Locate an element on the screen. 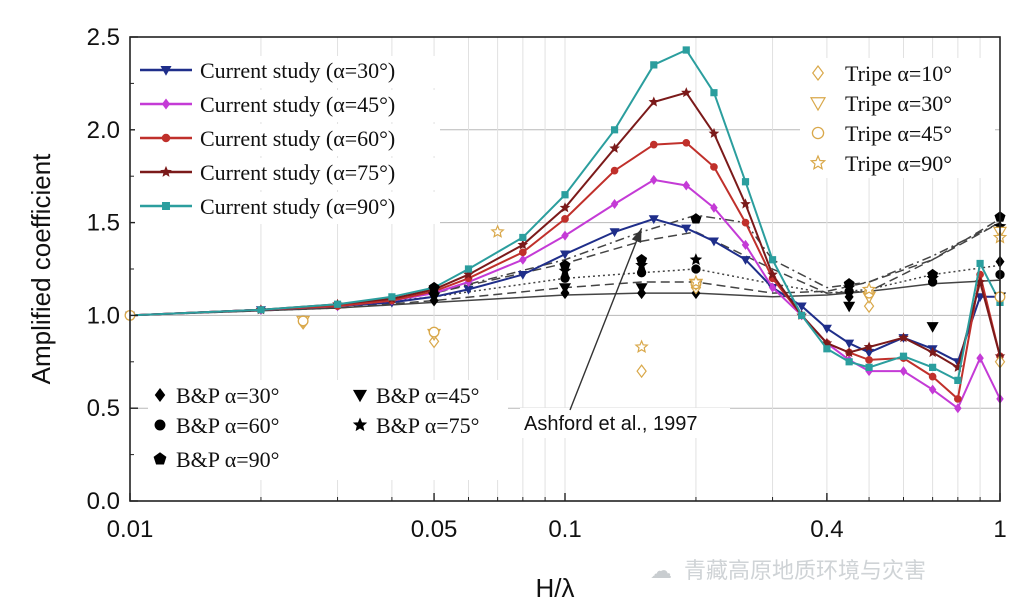 This screenshot has height=611, width=1024. legend-label: Current study (α=60°) is located at coordinates (297, 138).